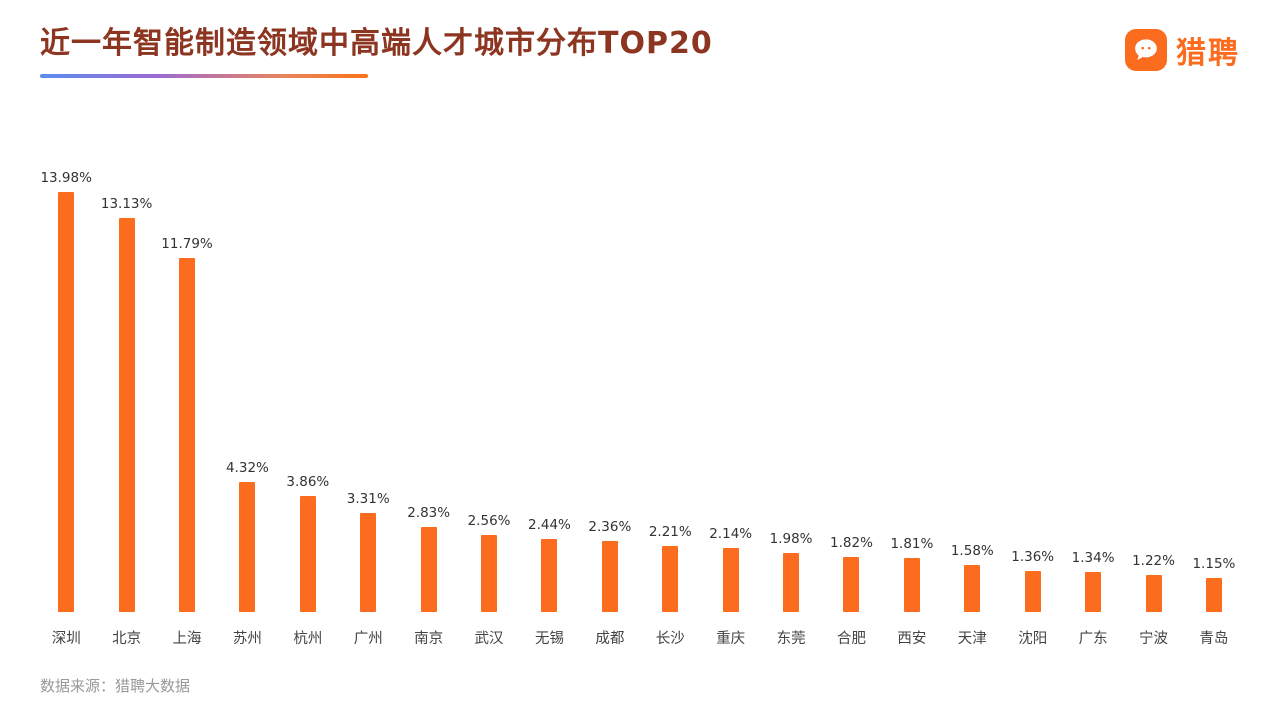 The image size is (1280, 720). Describe the element at coordinates (851, 543) in the screenshot. I see `bar-value-label: 1.82%` at that location.